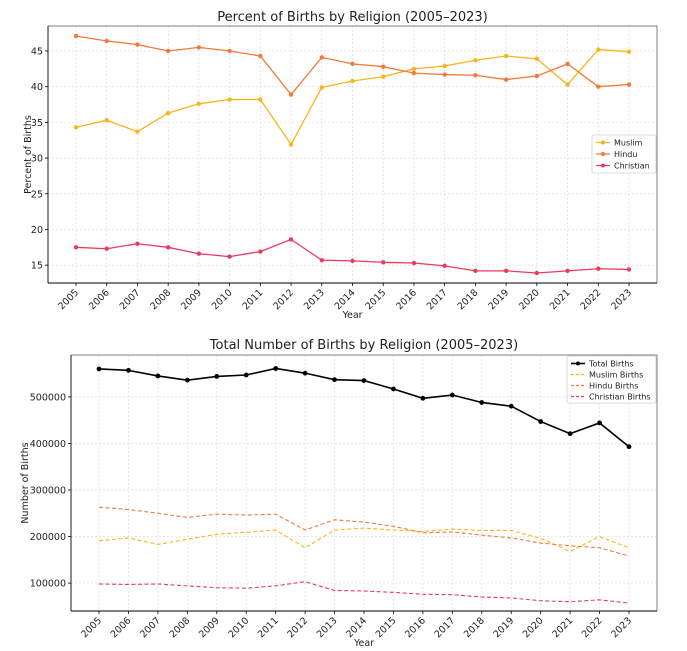 The image size is (687, 651). What do you see at coordinates (364, 408) in the screenshot?
I see `series-total-births` at bounding box center [364, 408].